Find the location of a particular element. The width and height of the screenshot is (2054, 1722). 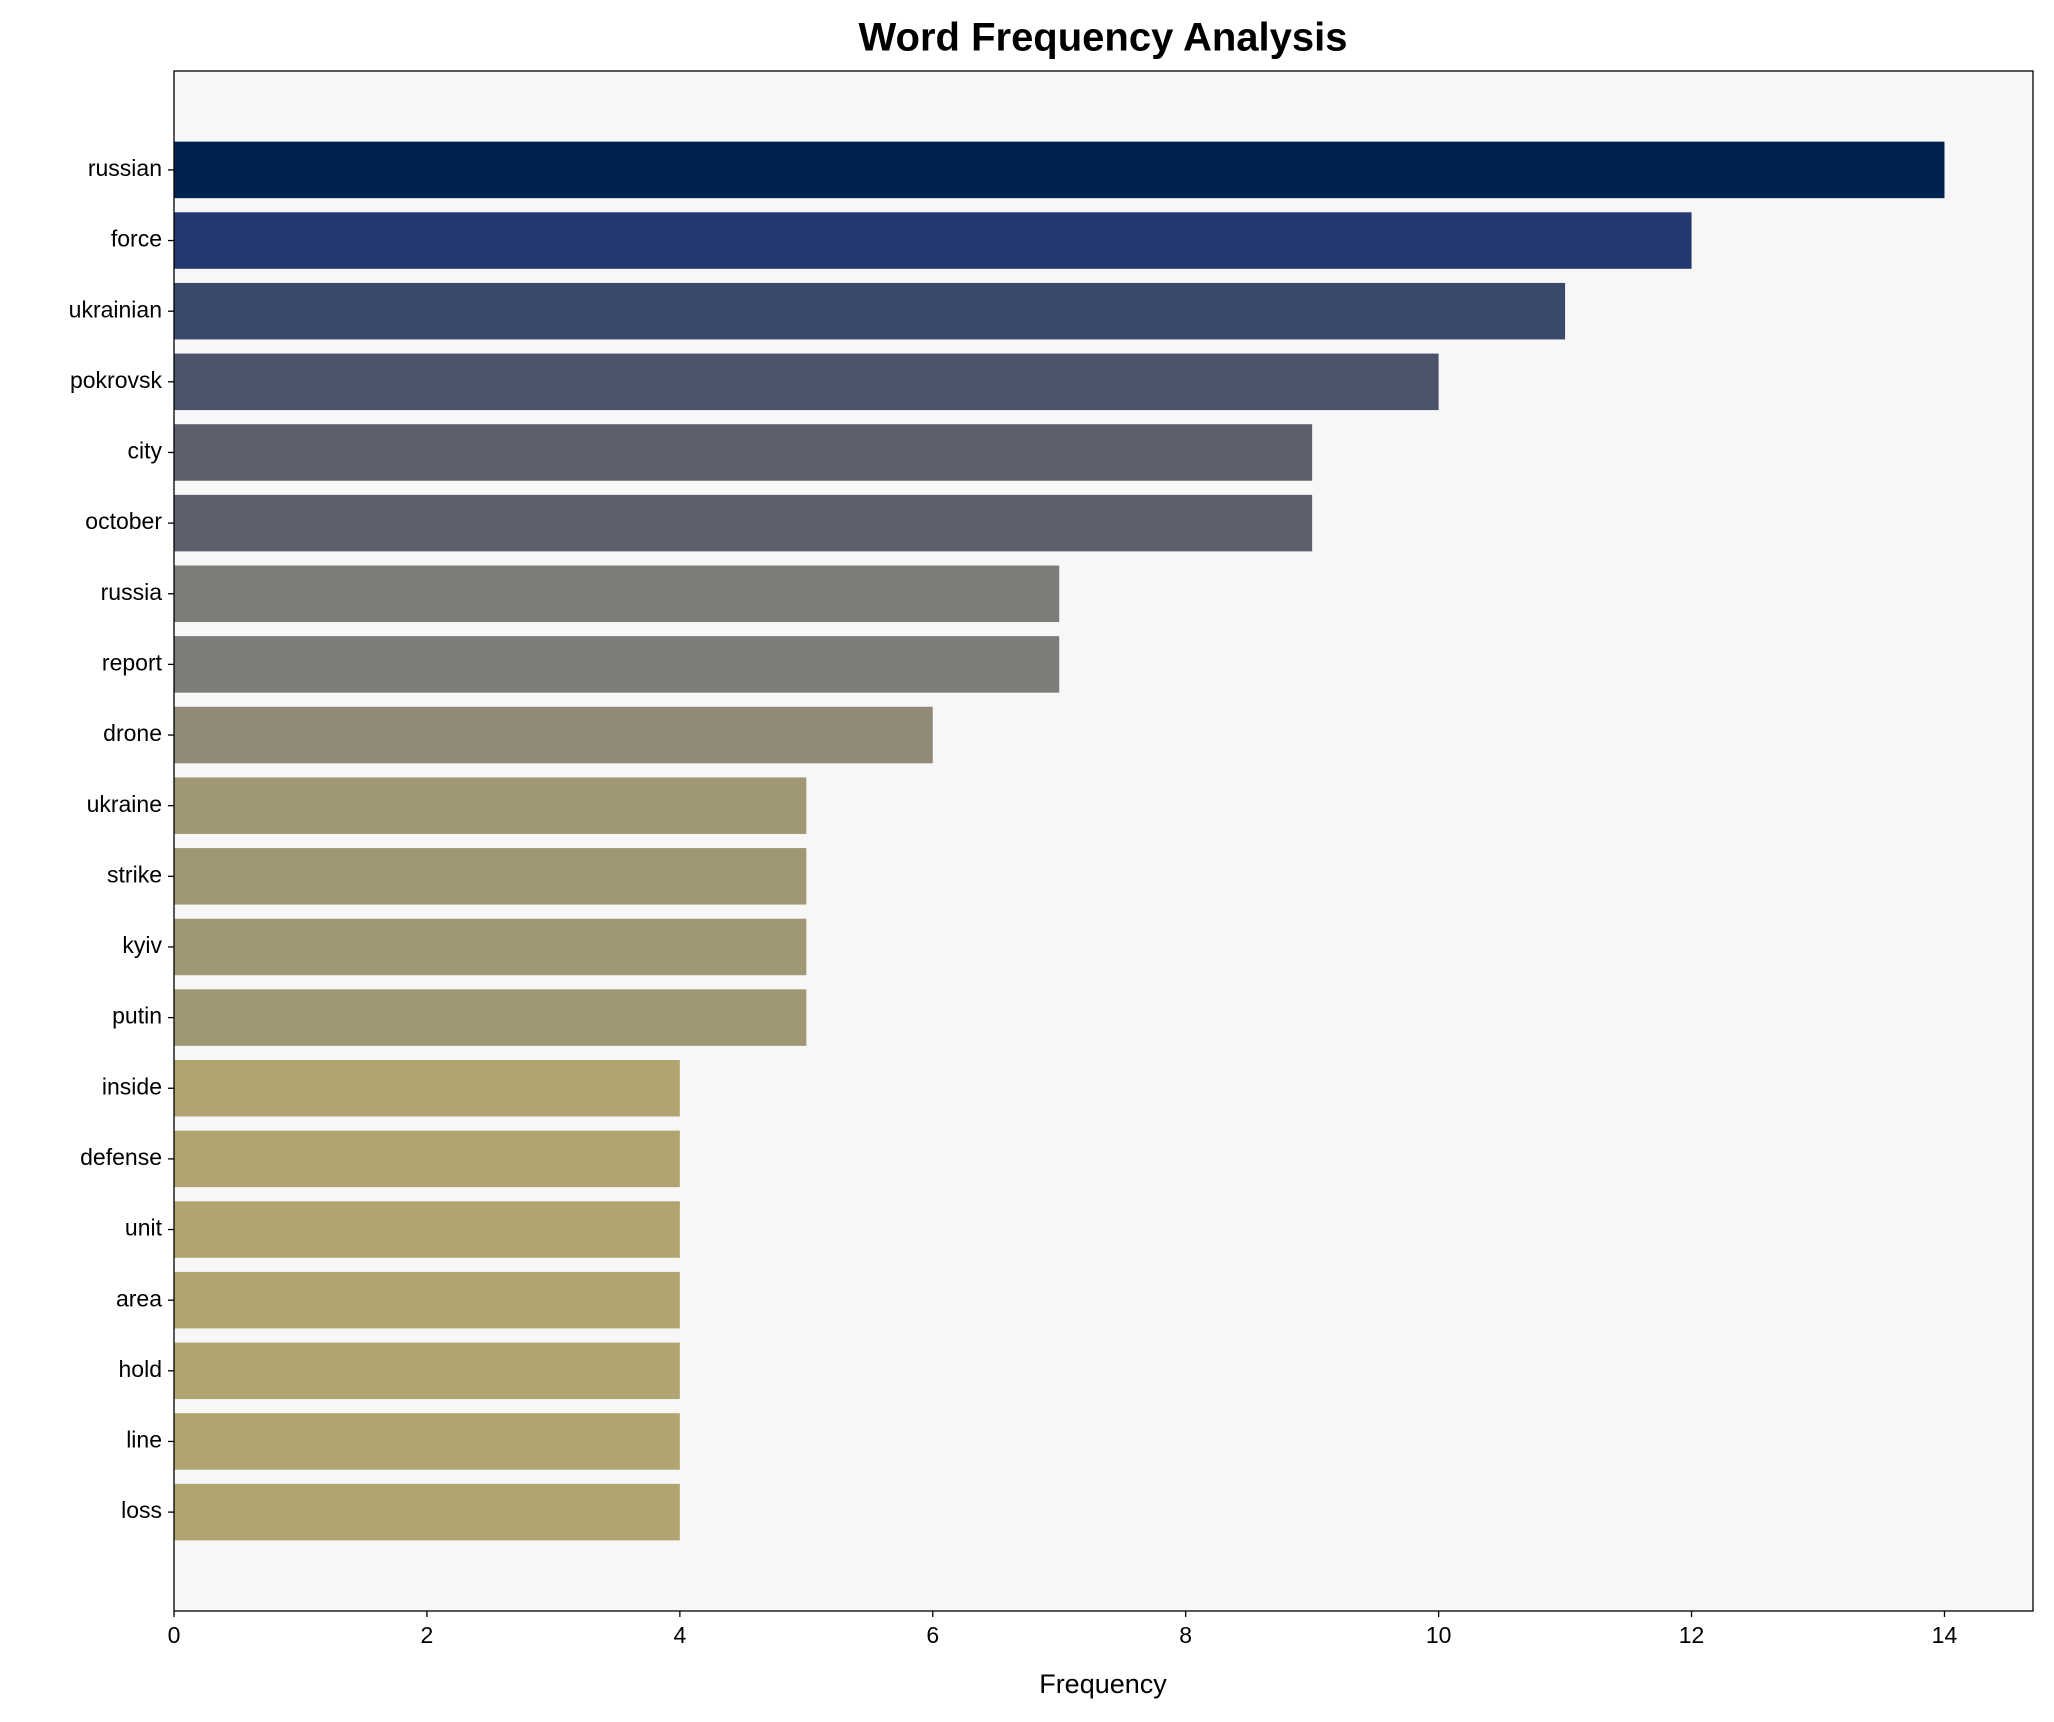

x-tick-label: 6 is located at coordinates (932, 1635).